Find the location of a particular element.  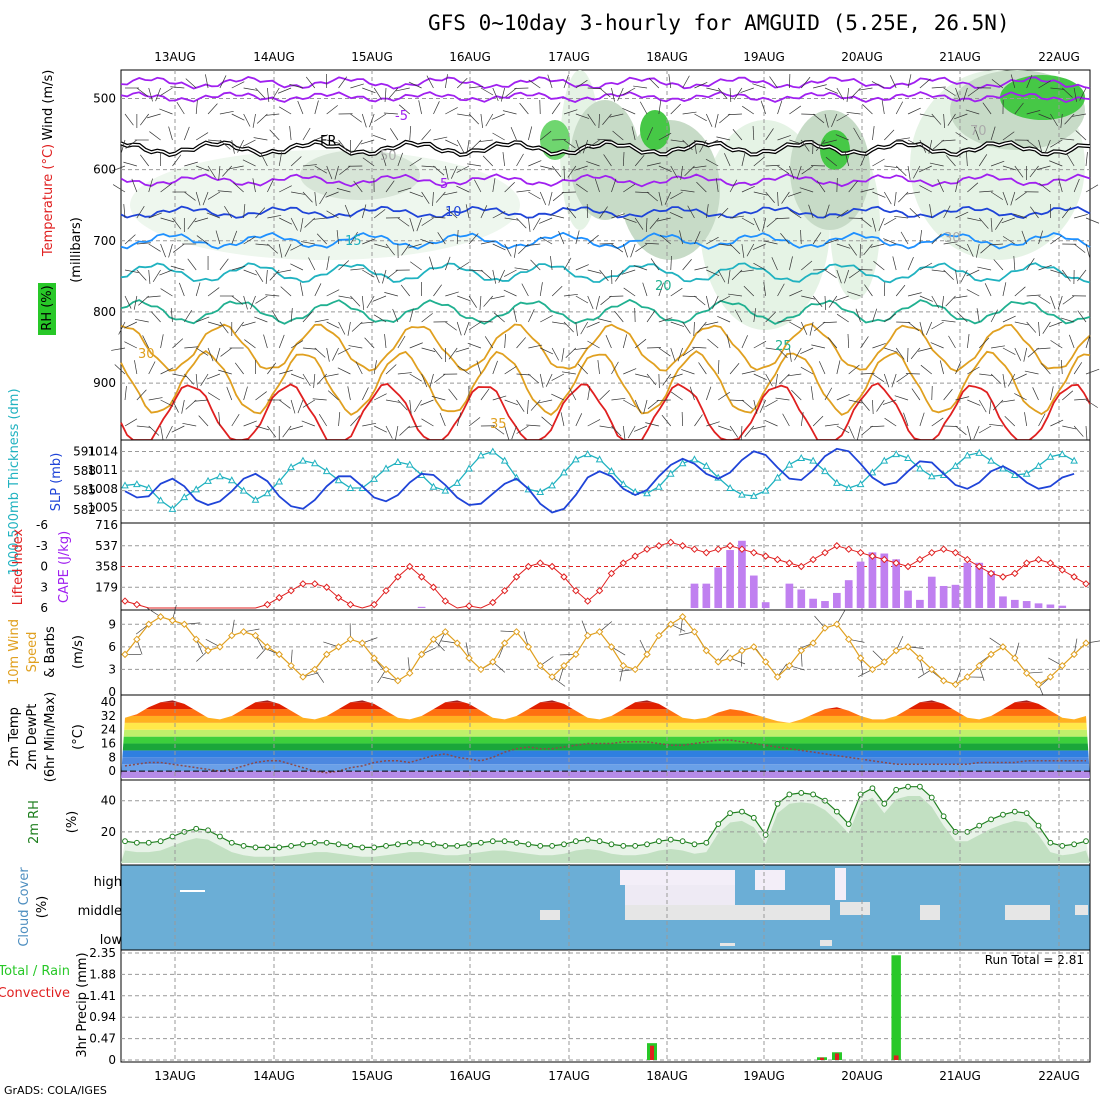

temp-tick: 40 is located at coordinates (108, 702).